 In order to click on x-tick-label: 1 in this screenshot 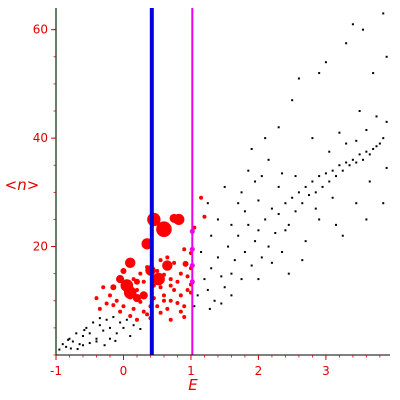, I will do `click(191, 371)`.